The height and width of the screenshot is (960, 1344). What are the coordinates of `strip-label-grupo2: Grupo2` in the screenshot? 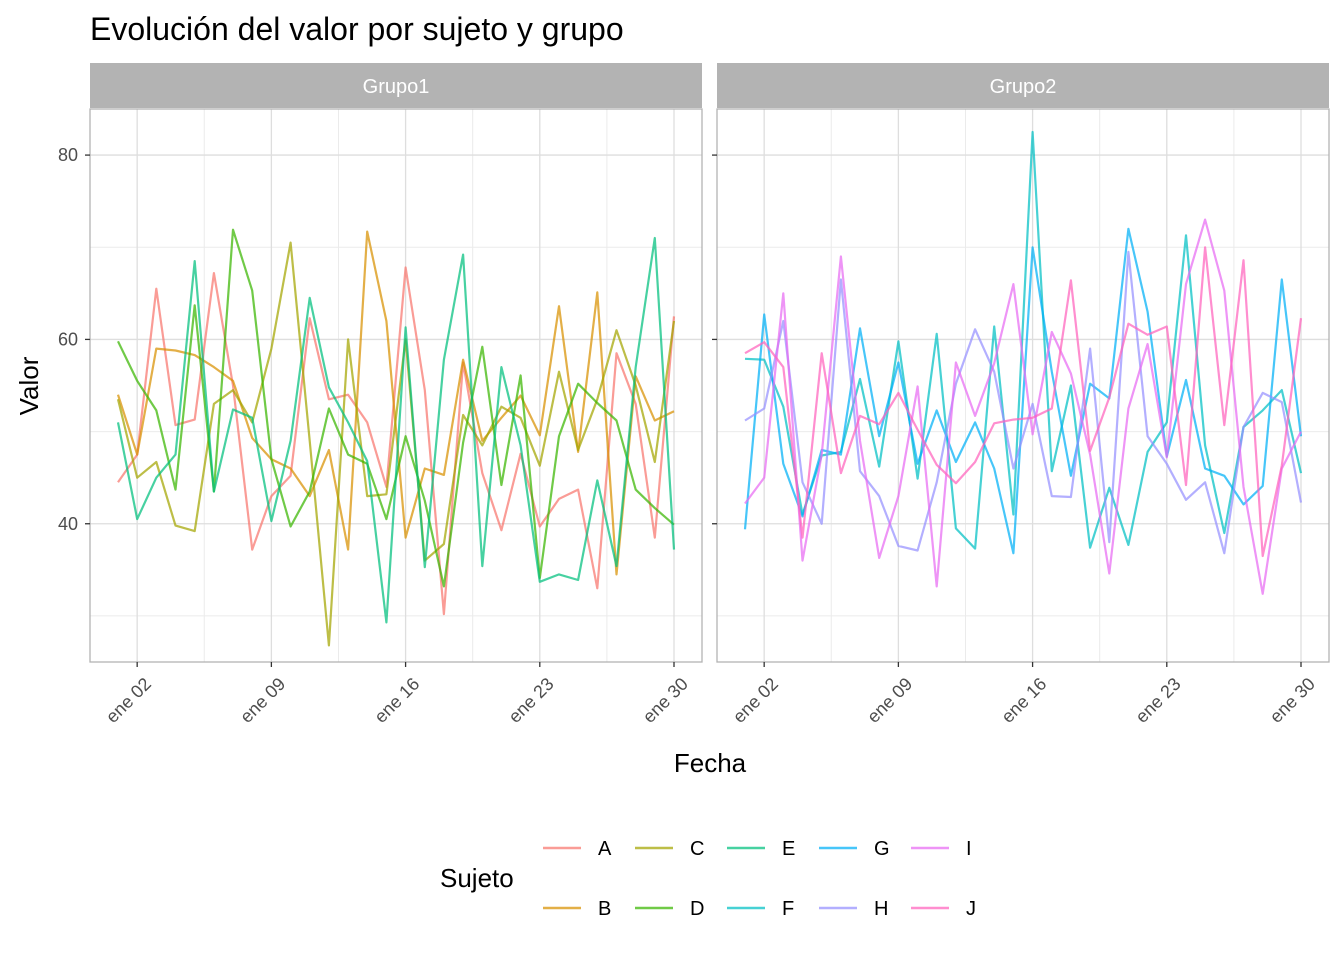 It's located at (1023, 87).